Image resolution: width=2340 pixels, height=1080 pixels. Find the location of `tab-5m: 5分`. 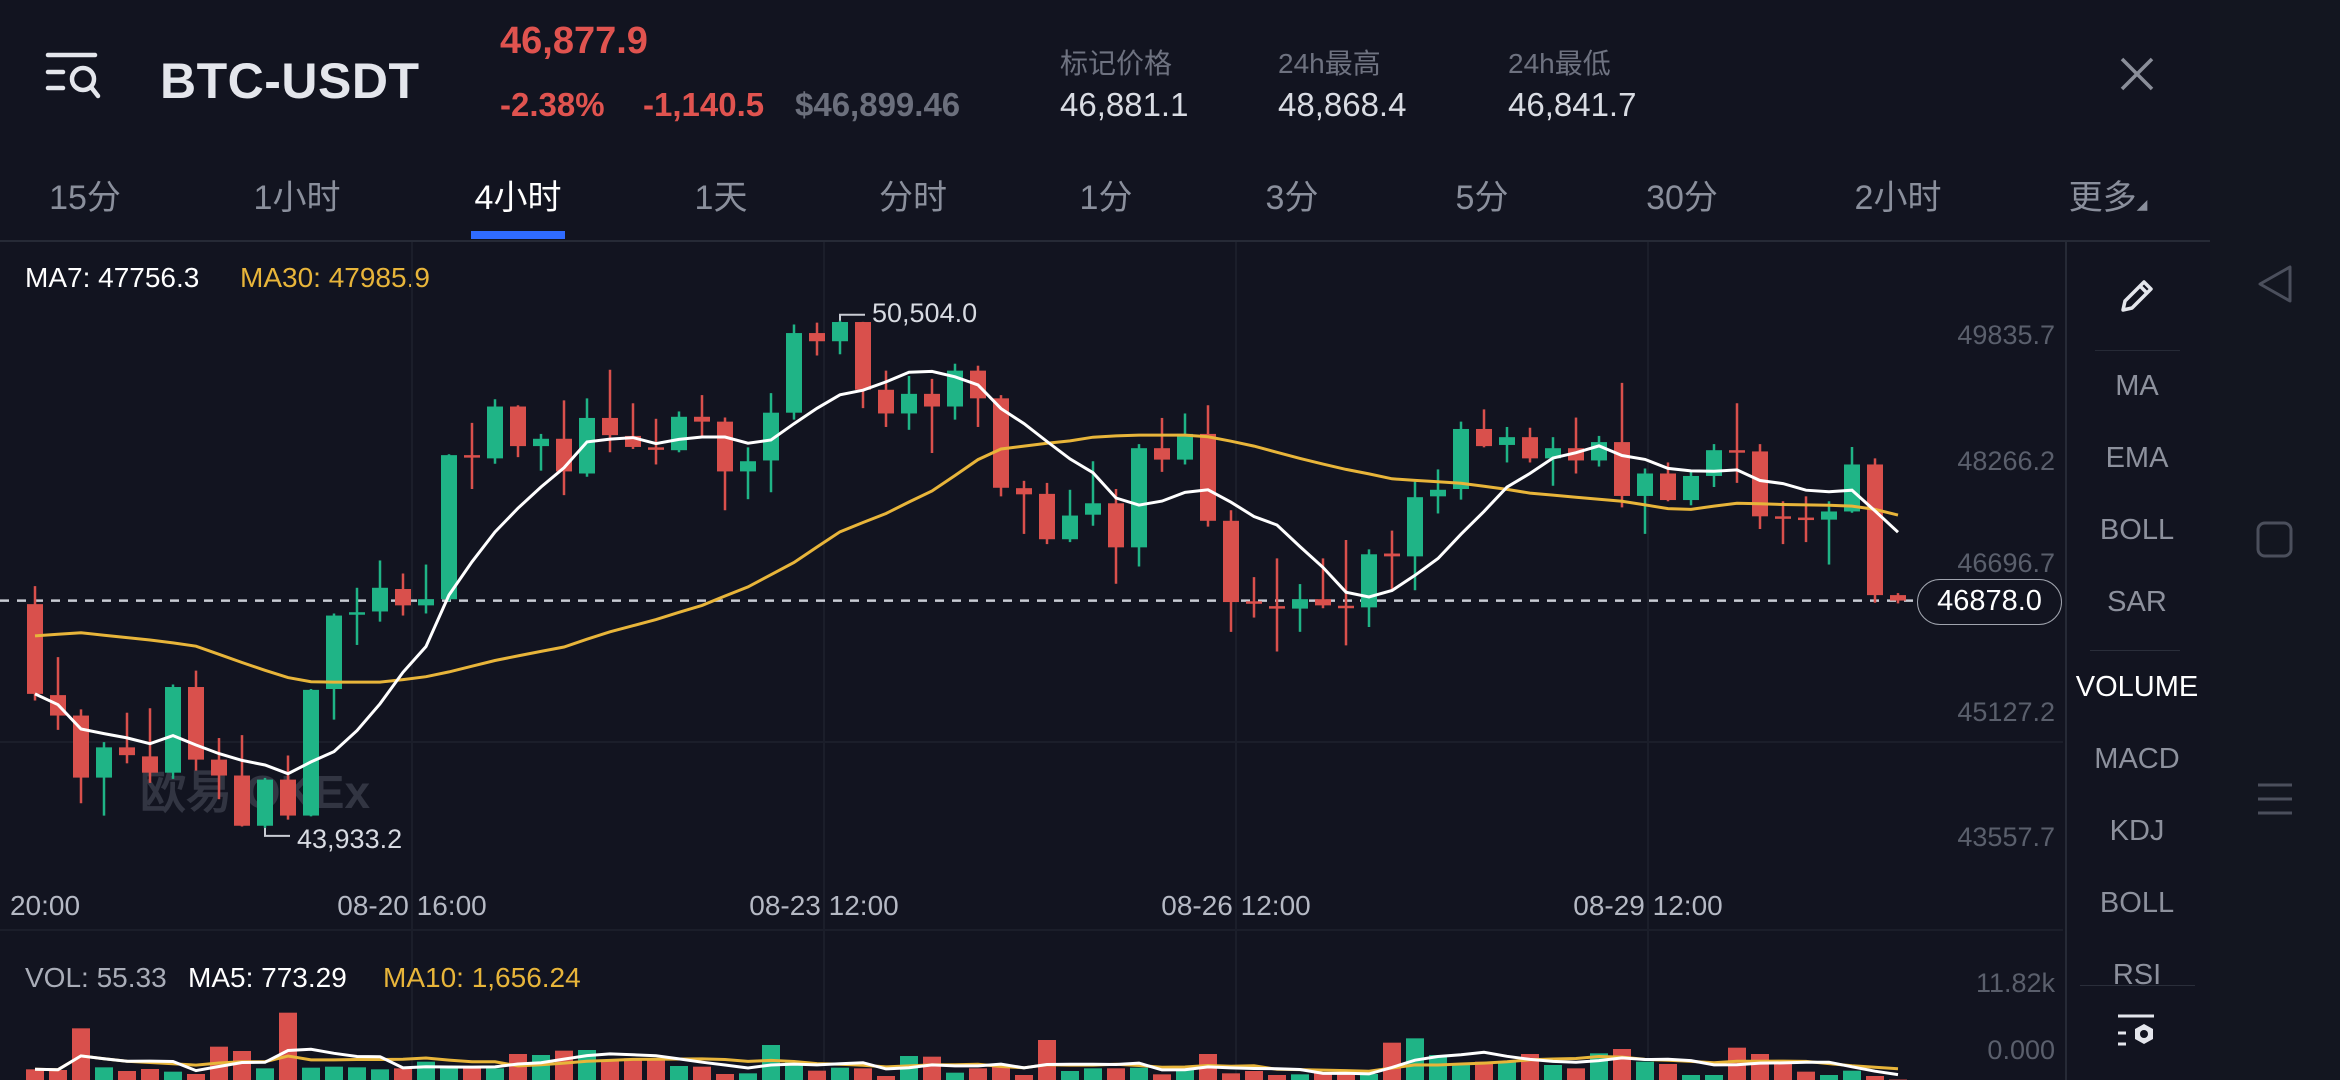

tab-5m: 5分 is located at coordinates (1482, 198).